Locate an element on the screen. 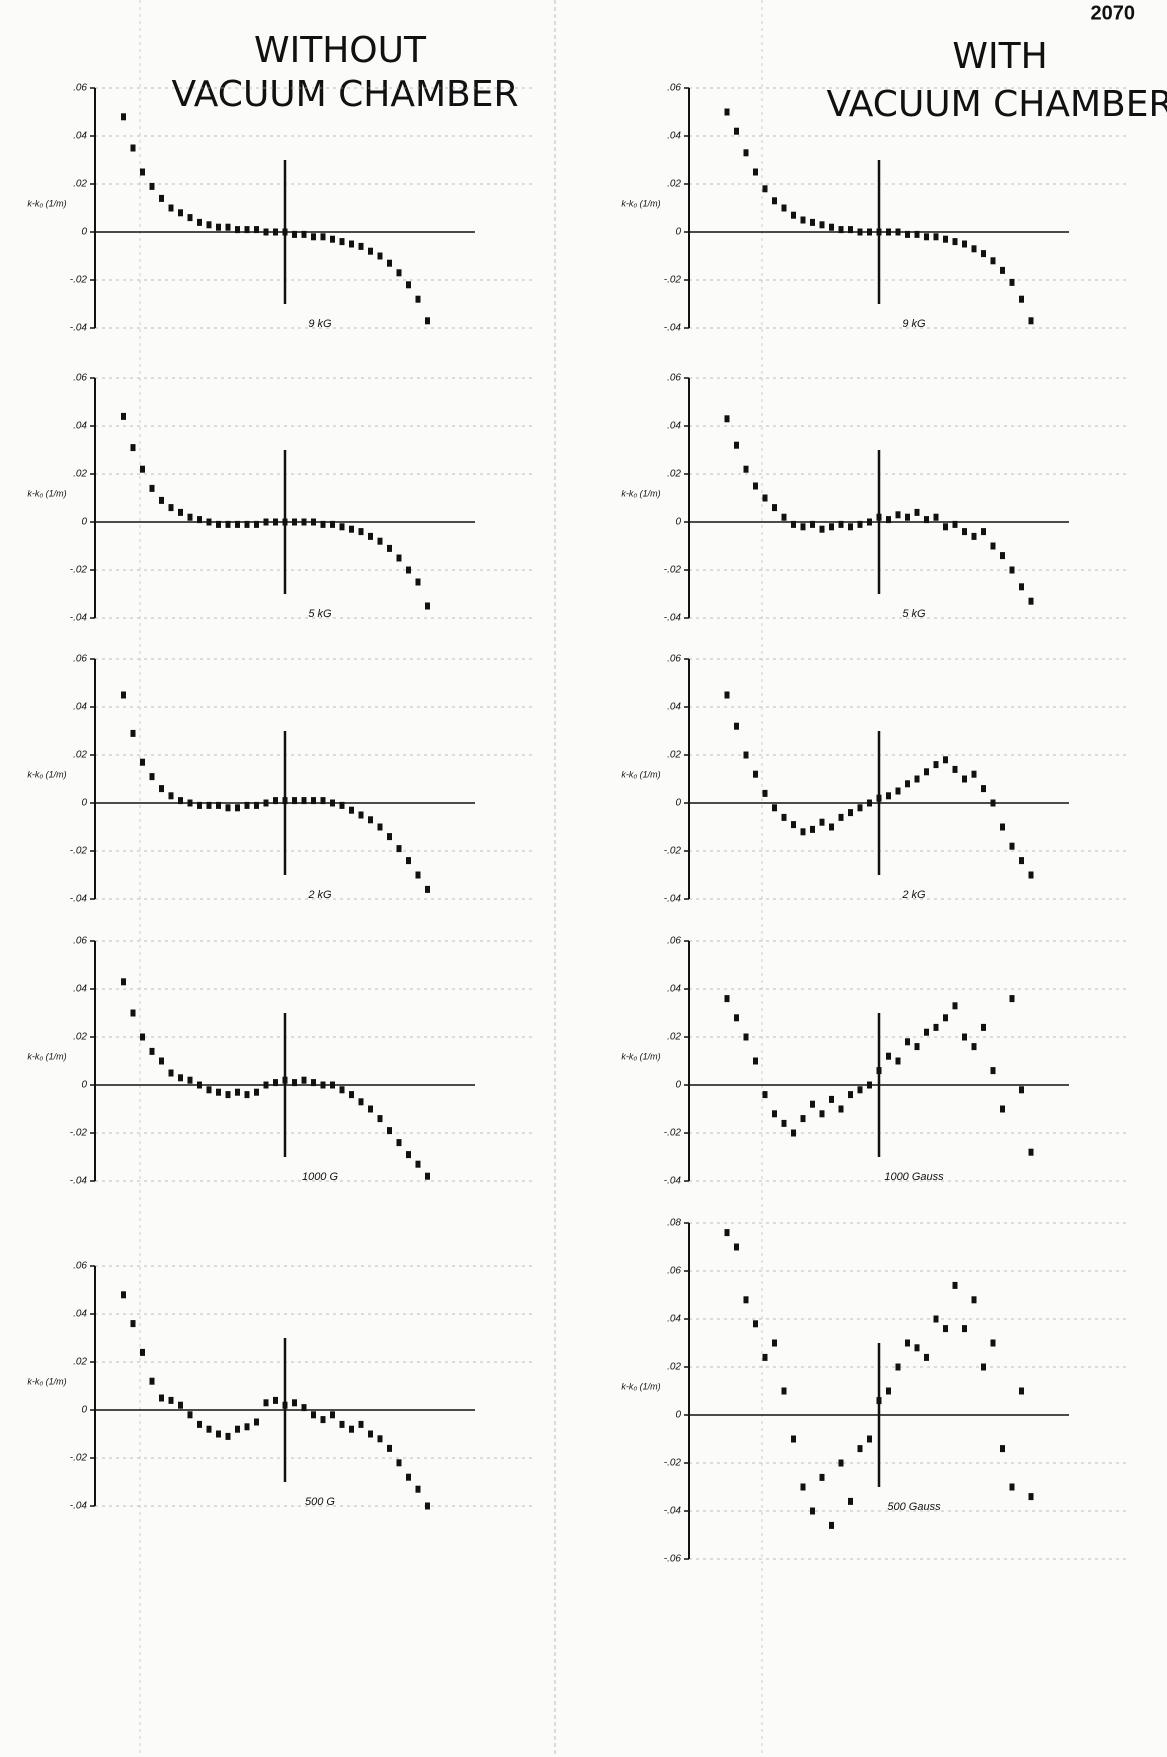 This screenshot has height=1757, width=1167. y-tick-label: .02 is located at coordinates (674, 1037).